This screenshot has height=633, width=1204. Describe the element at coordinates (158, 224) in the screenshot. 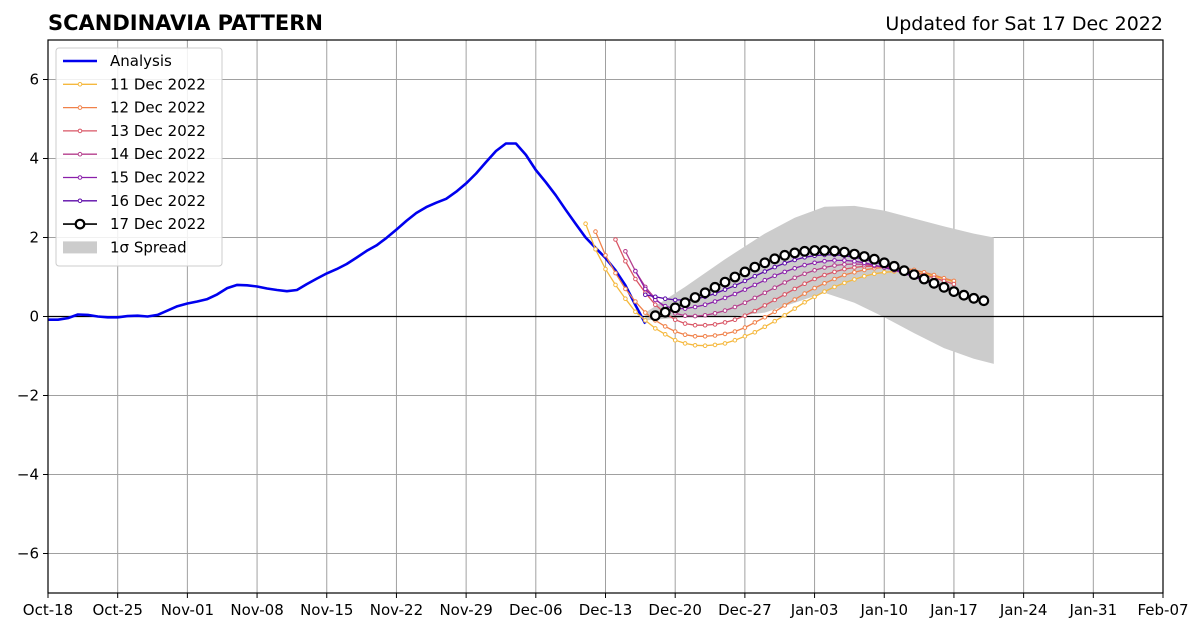

I see `legend-label: 17 Dec 2022` at that location.